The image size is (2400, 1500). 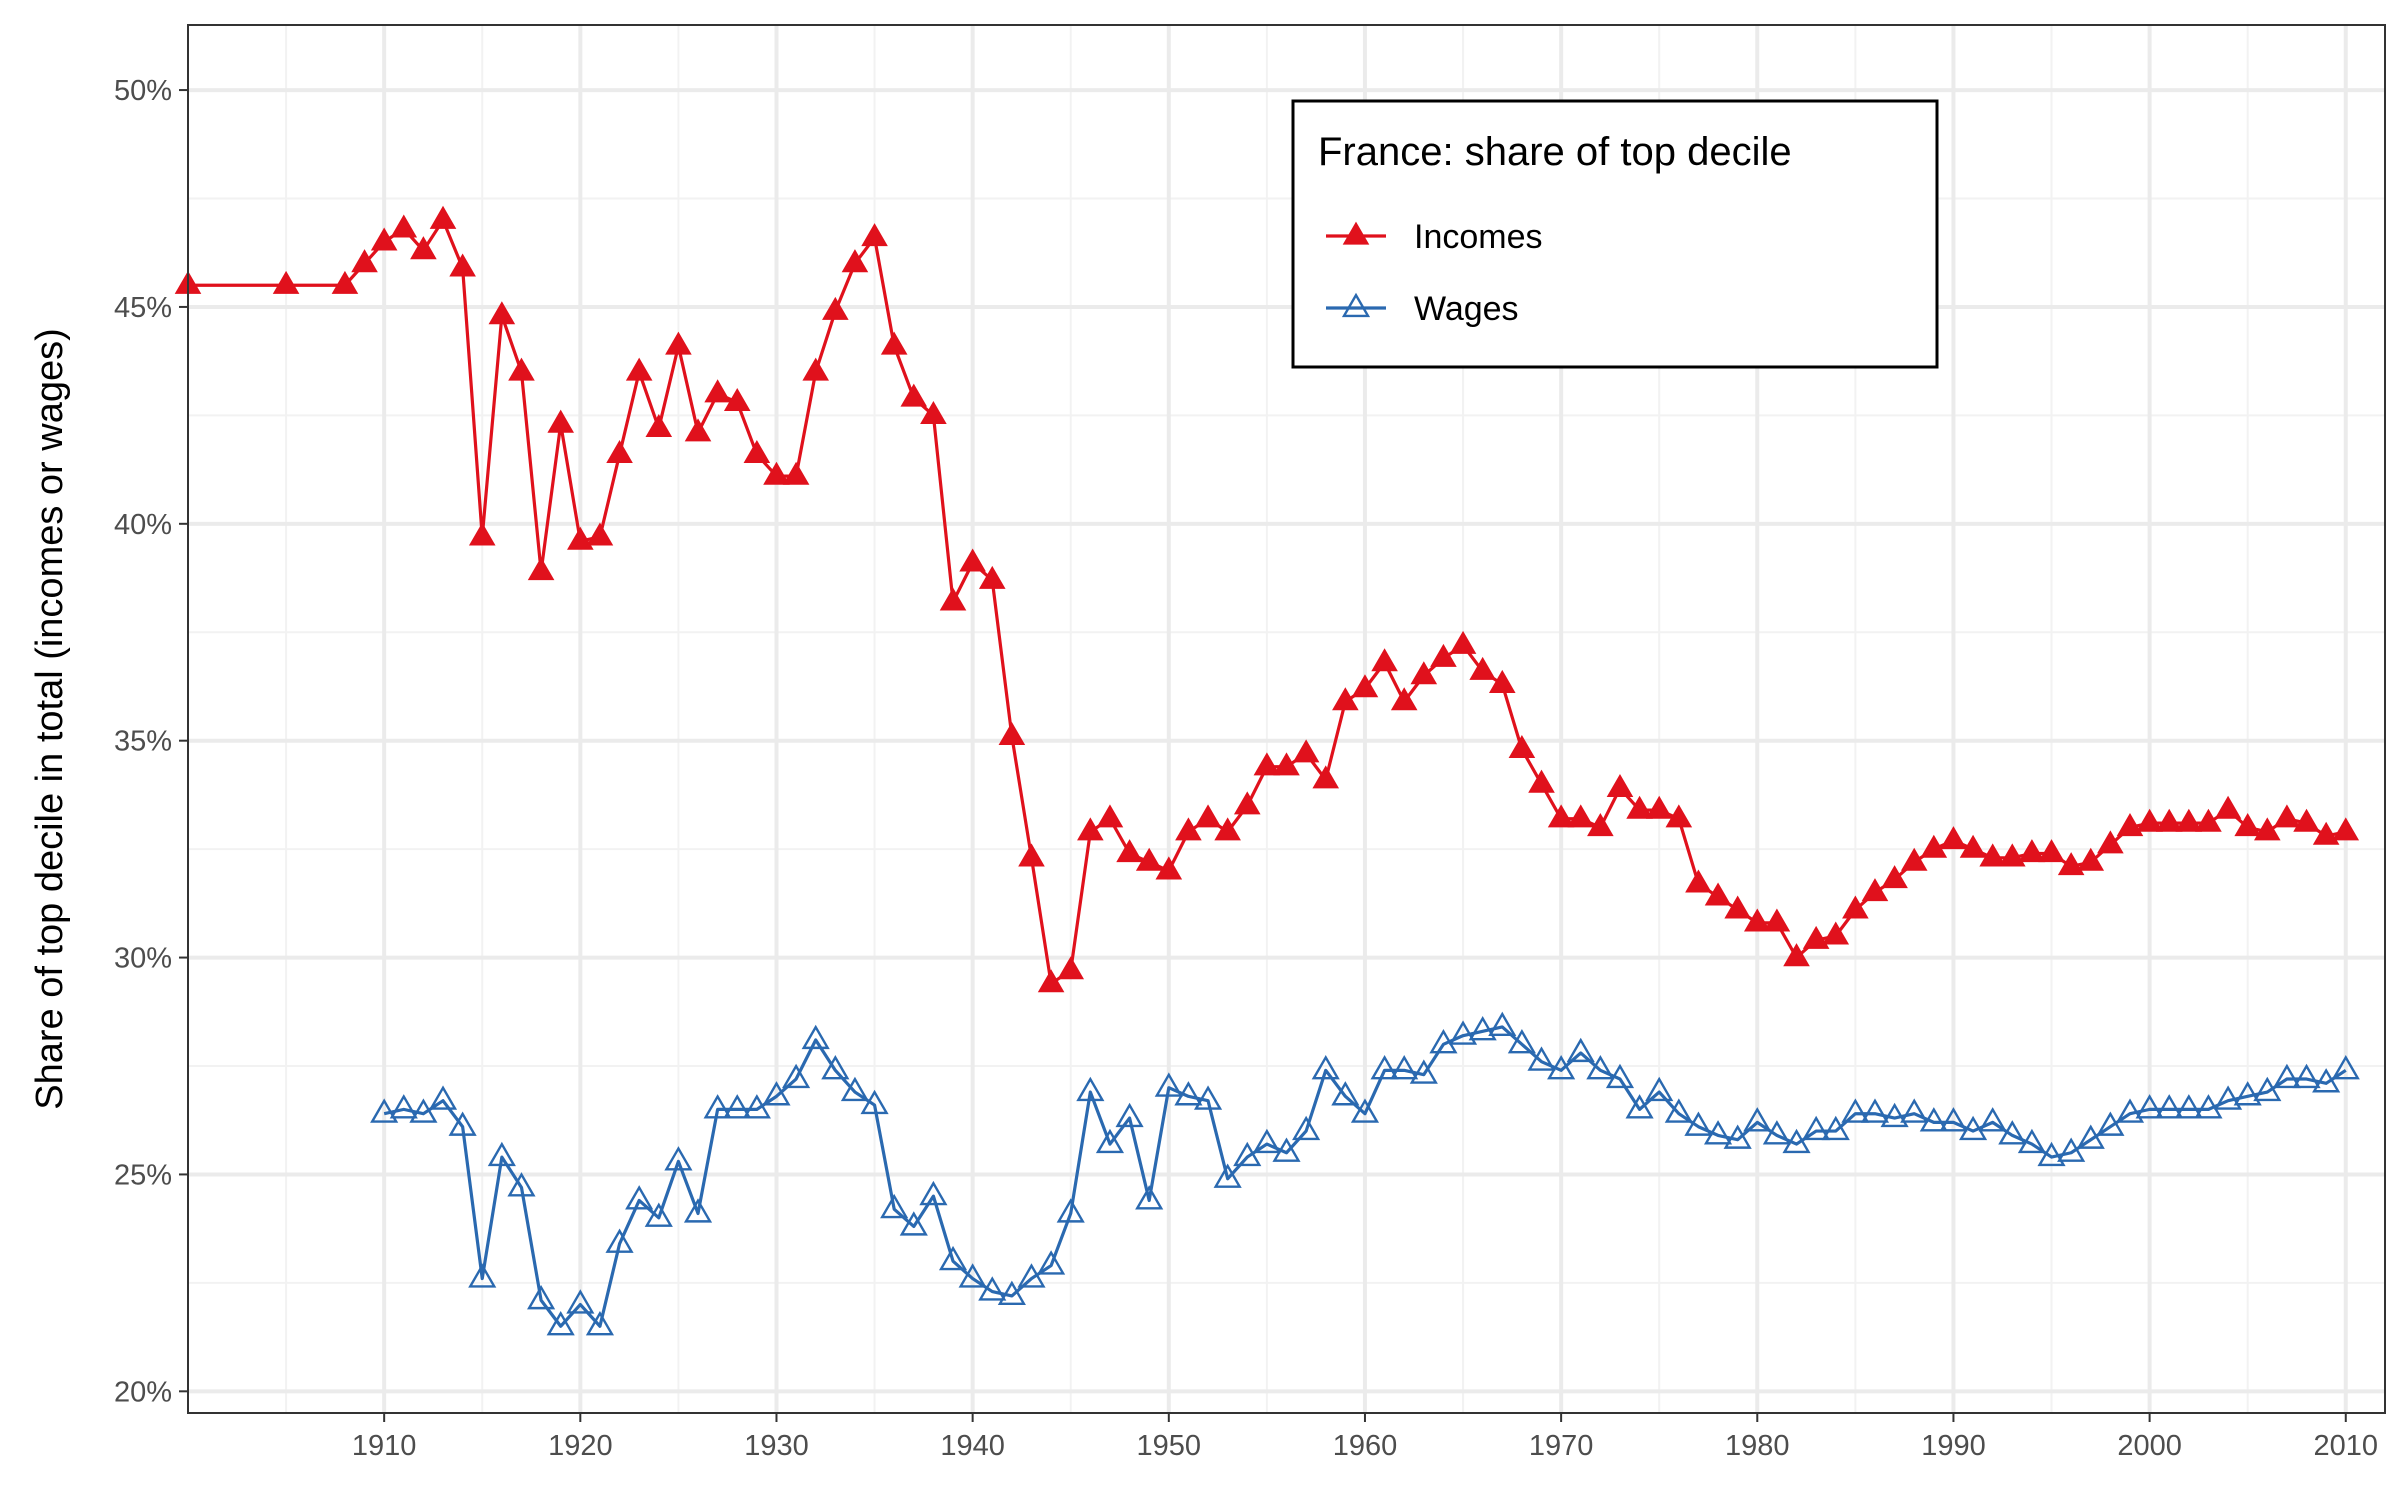 What do you see at coordinates (580, 1446) in the screenshot?
I see `x-tick-label: 1920` at bounding box center [580, 1446].